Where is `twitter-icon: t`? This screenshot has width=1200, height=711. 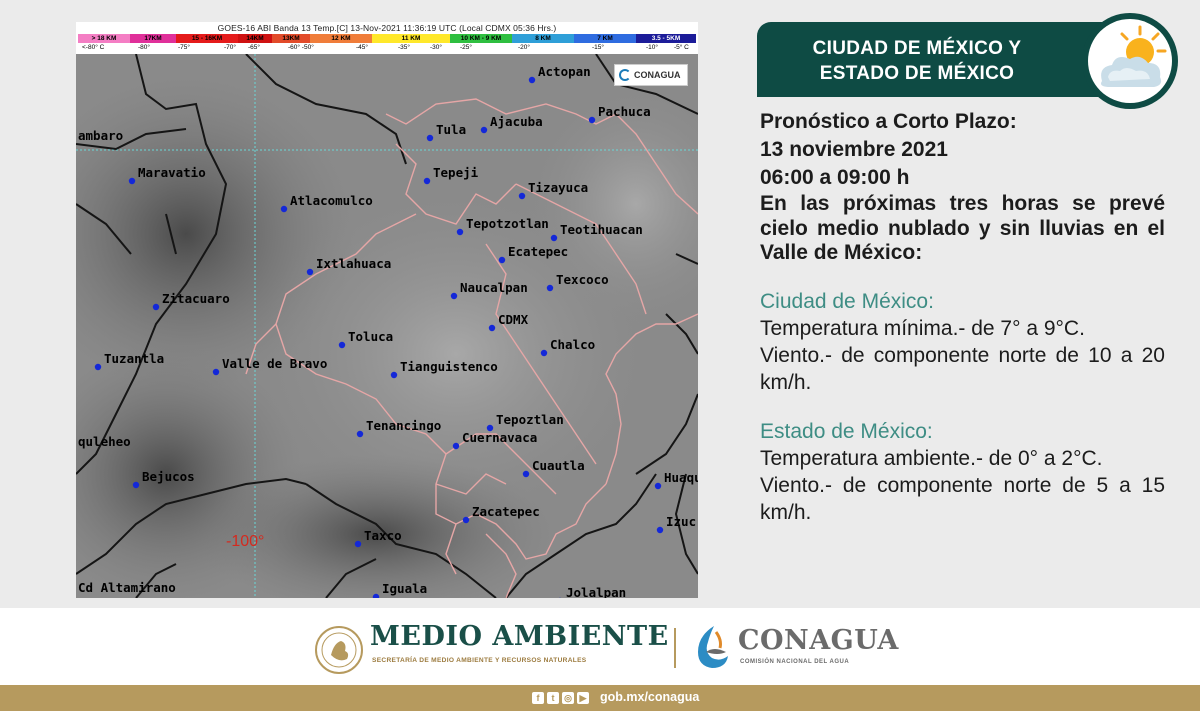
twitter-icon: t is located at coordinates (553, 698).